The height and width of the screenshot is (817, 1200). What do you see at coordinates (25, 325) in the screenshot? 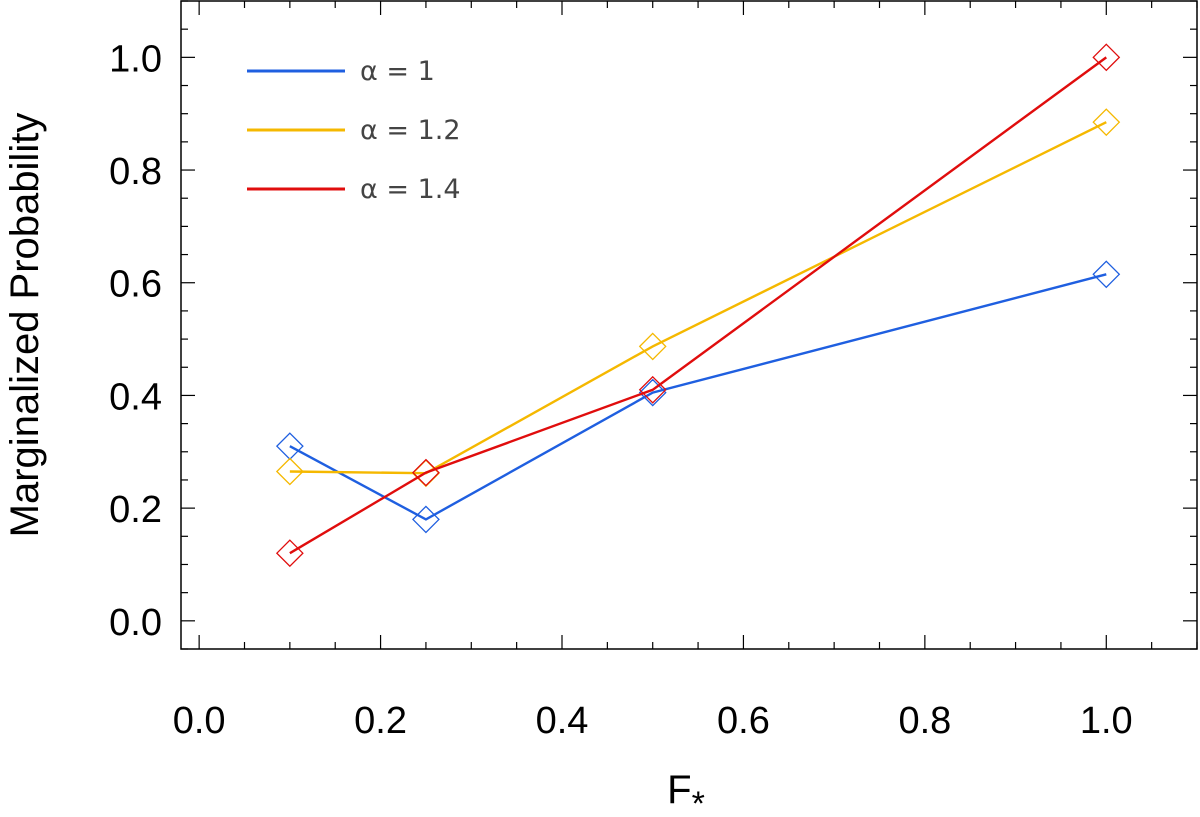
I see `y-axis-title: Marginalized Probability` at bounding box center [25, 325].